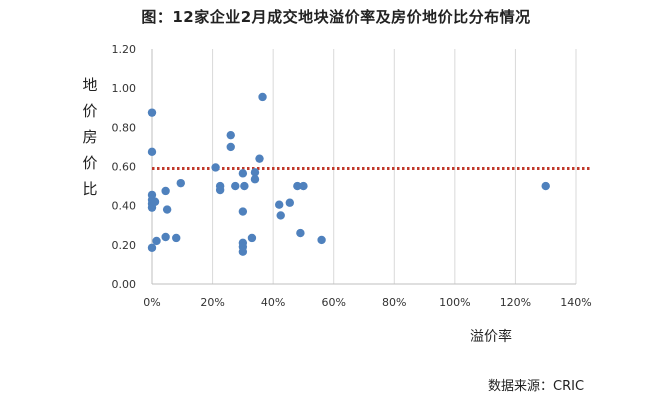 Image resolution: width=672 pixels, height=411 pixels. What do you see at coordinates (394, 302) in the screenshot?
I see `x-tick-label: 80%` at bounding box center [394, 302].